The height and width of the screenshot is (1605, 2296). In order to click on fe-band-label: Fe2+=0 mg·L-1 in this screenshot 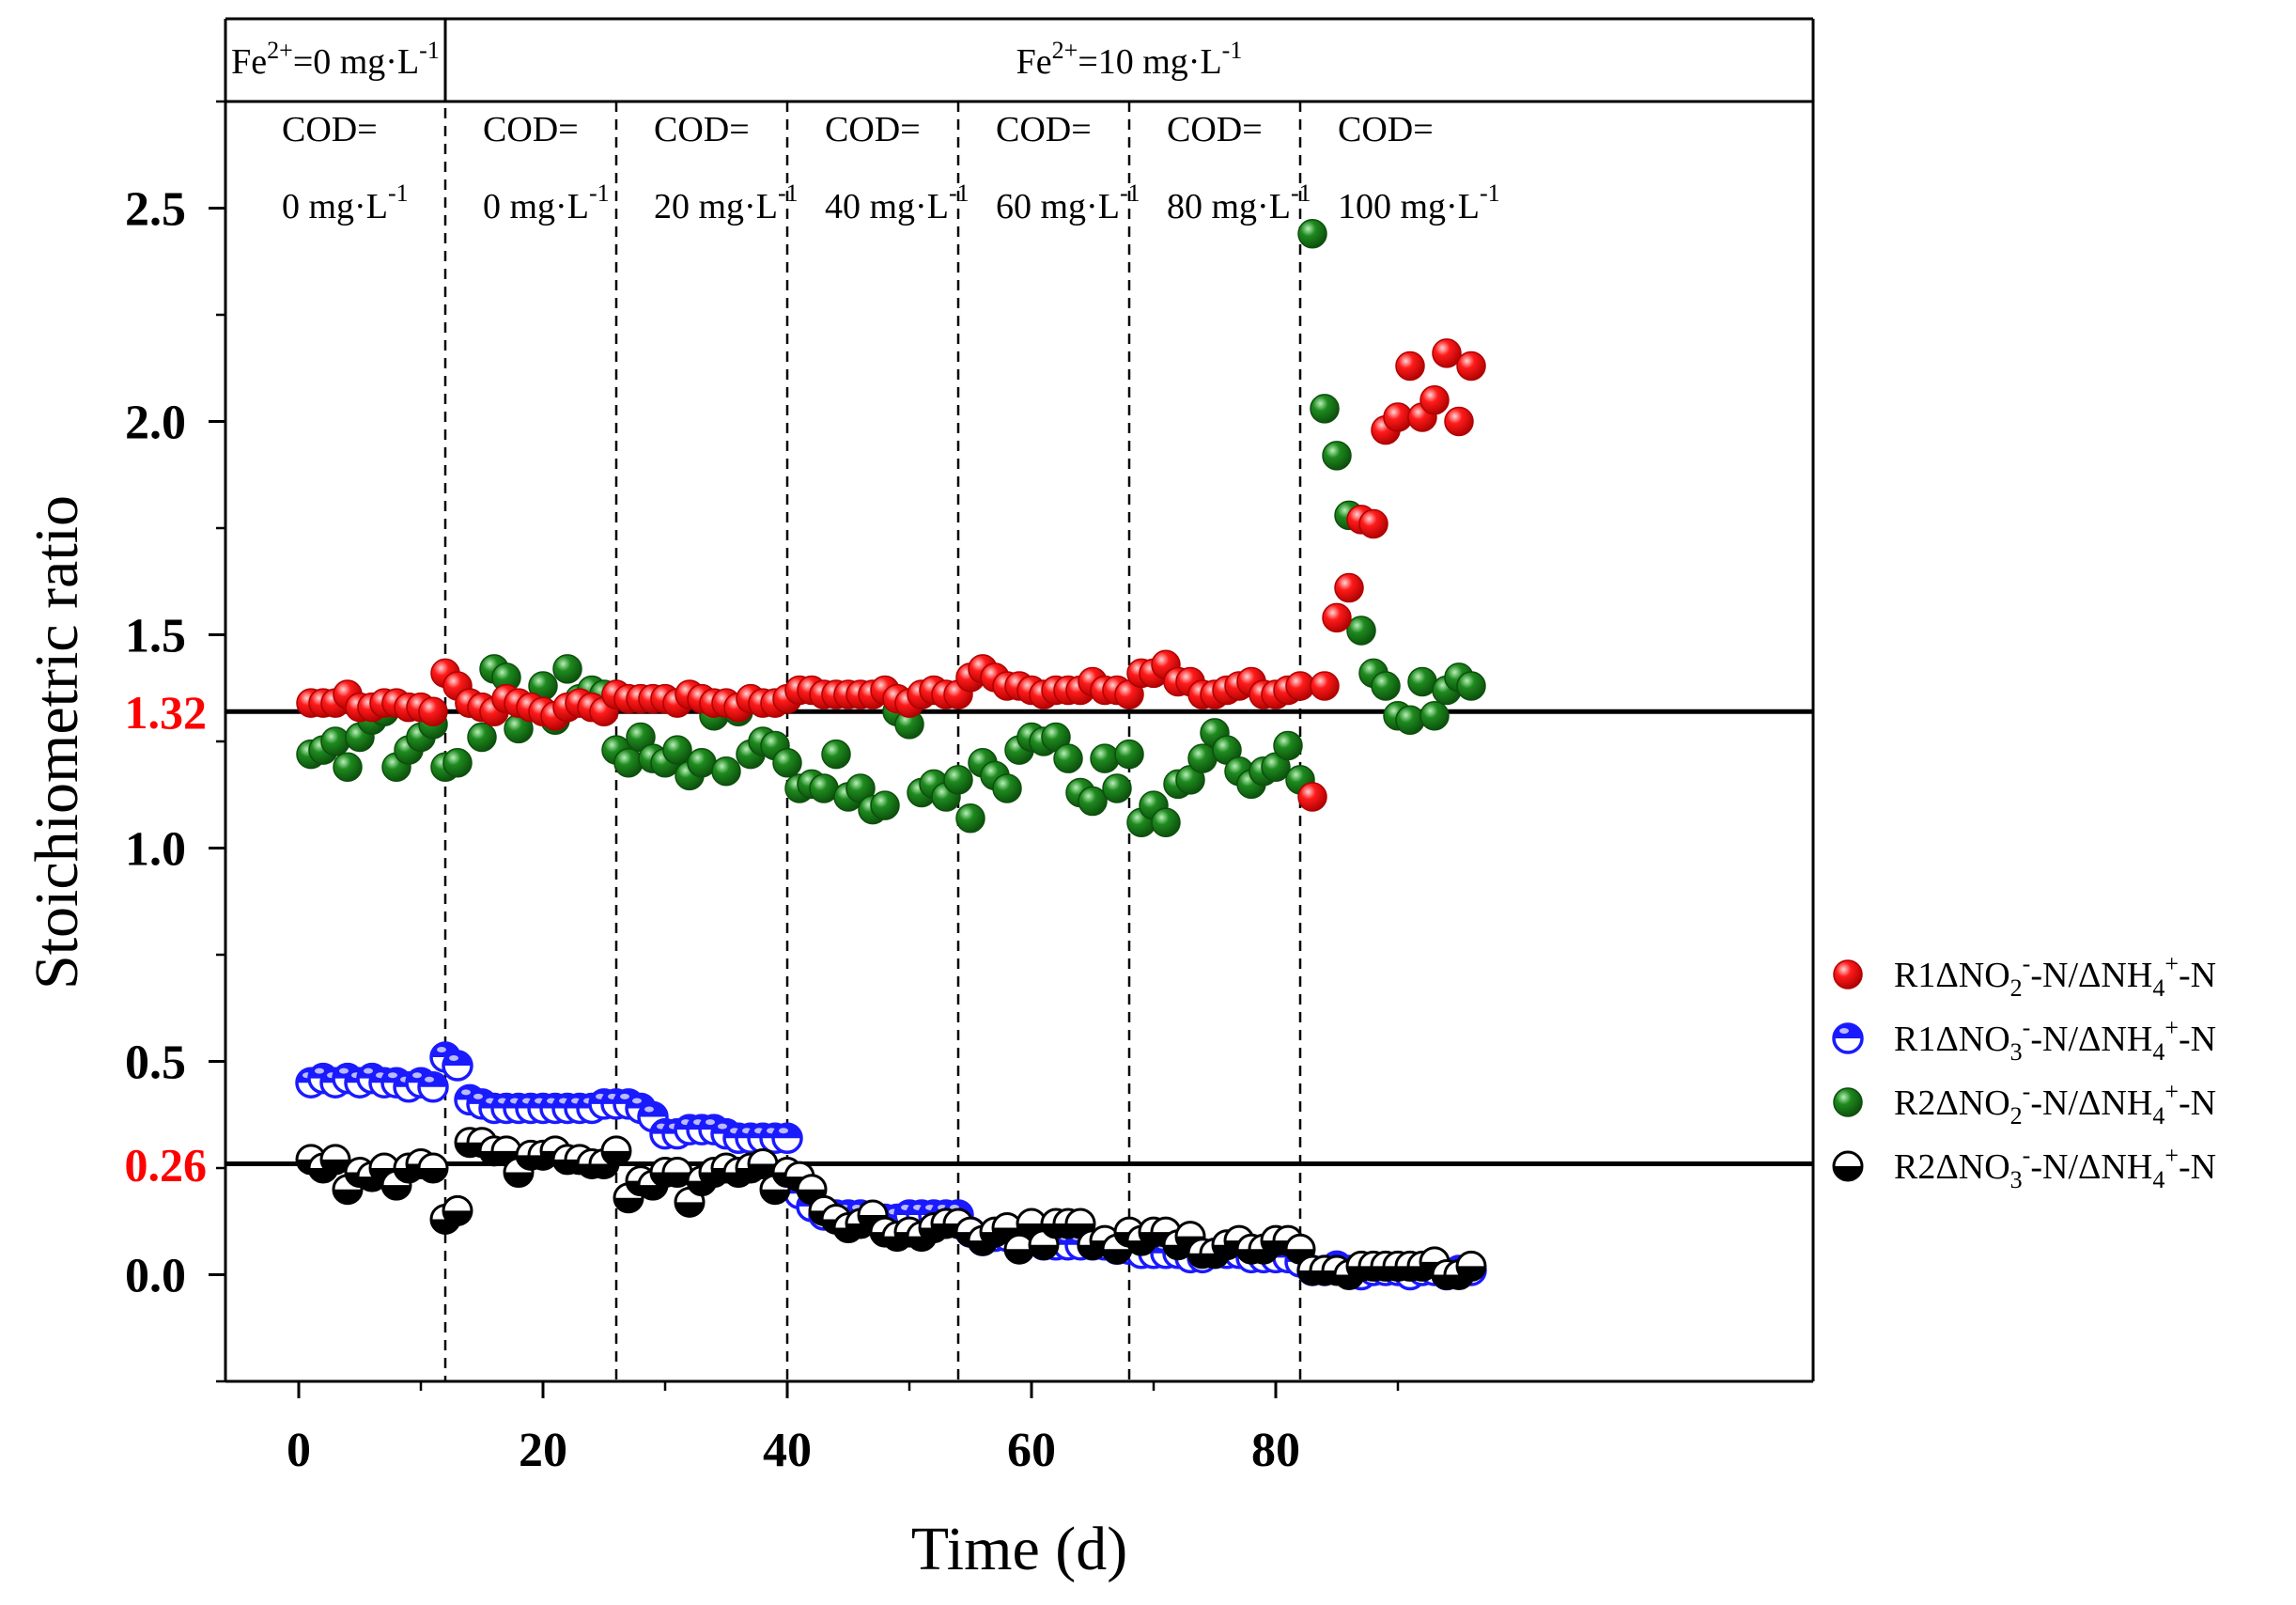, I will do `click(335, 59)`.